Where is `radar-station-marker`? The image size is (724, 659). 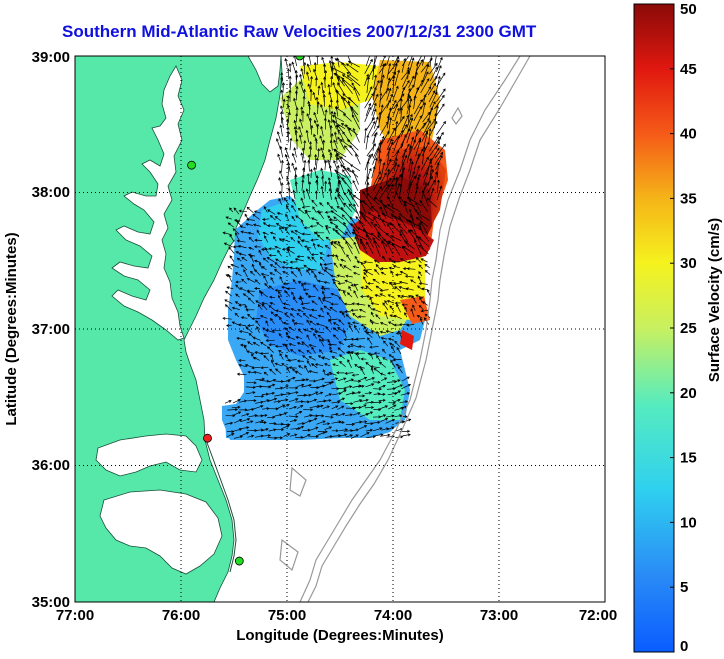
radar-station-marker is located at coordinates (207, 438).